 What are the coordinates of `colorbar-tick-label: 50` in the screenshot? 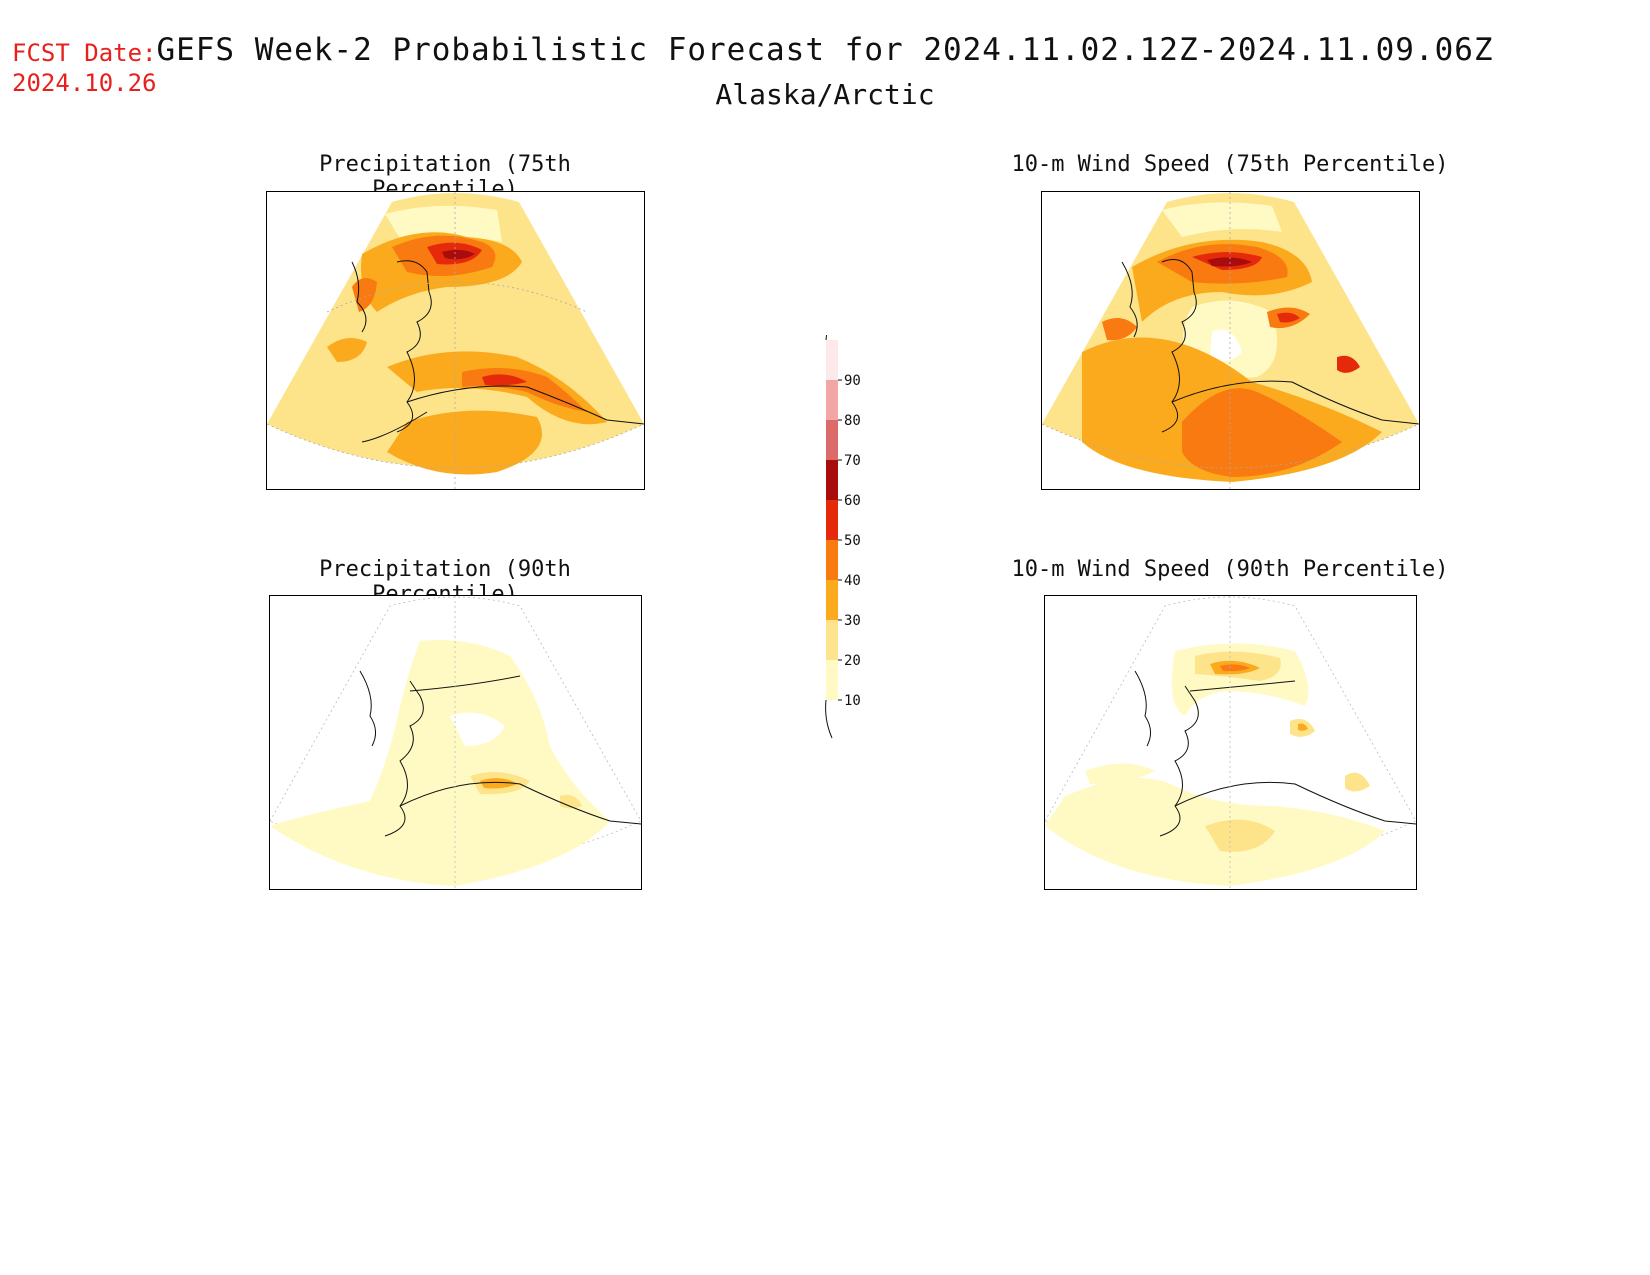 It's located at (852, 541).